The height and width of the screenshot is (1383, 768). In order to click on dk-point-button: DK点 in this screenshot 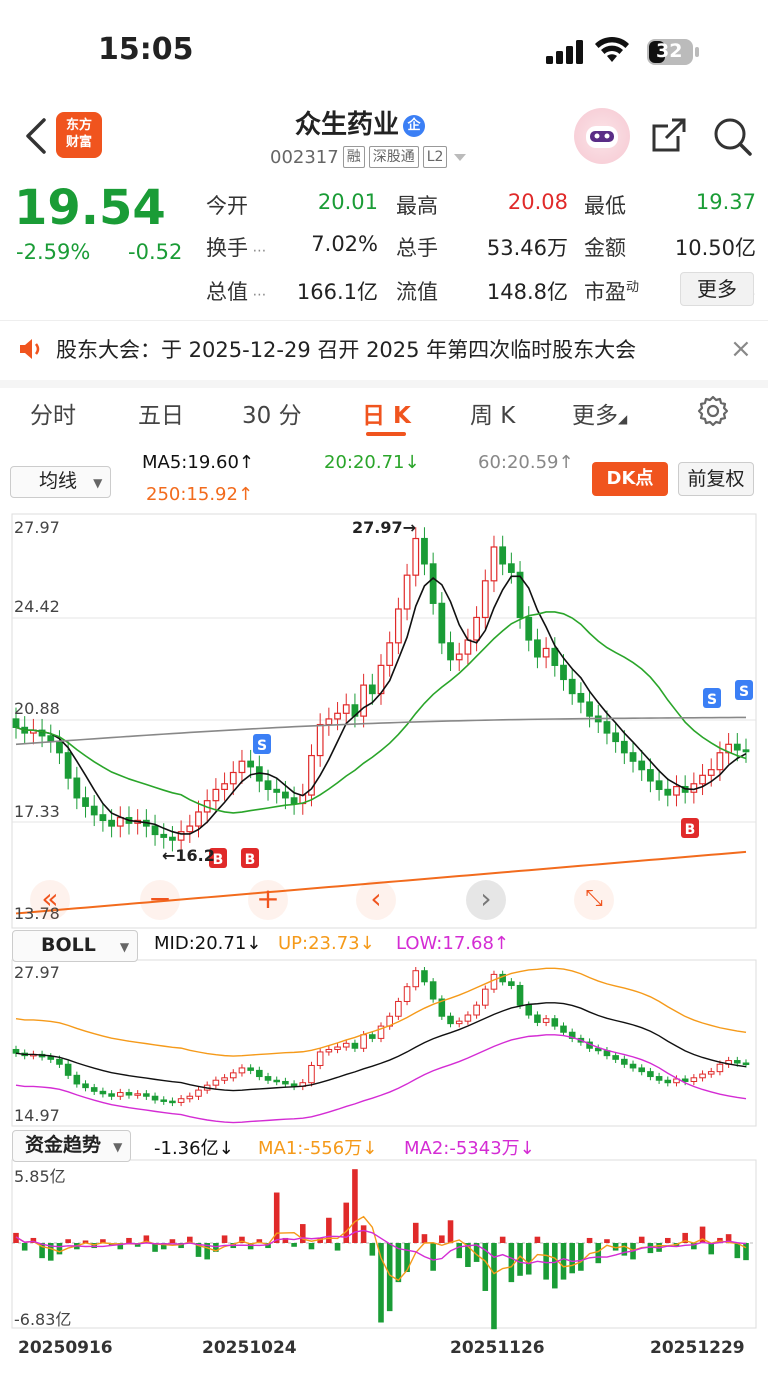, I will do `click(630, 479)`.